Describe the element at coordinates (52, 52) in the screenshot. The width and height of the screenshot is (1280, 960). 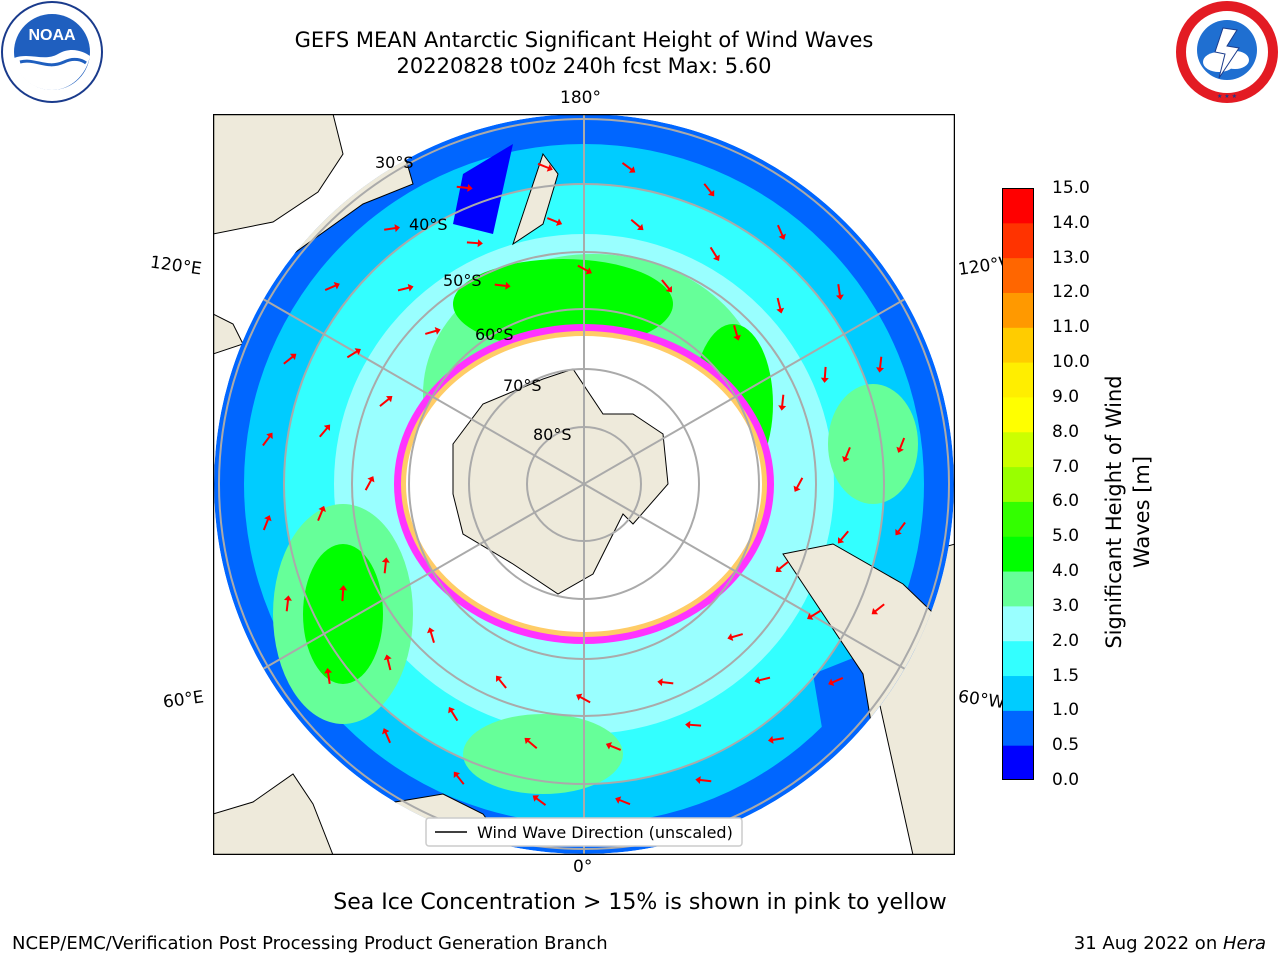
I see `noaa-logo-icon: NOAA` at that location.